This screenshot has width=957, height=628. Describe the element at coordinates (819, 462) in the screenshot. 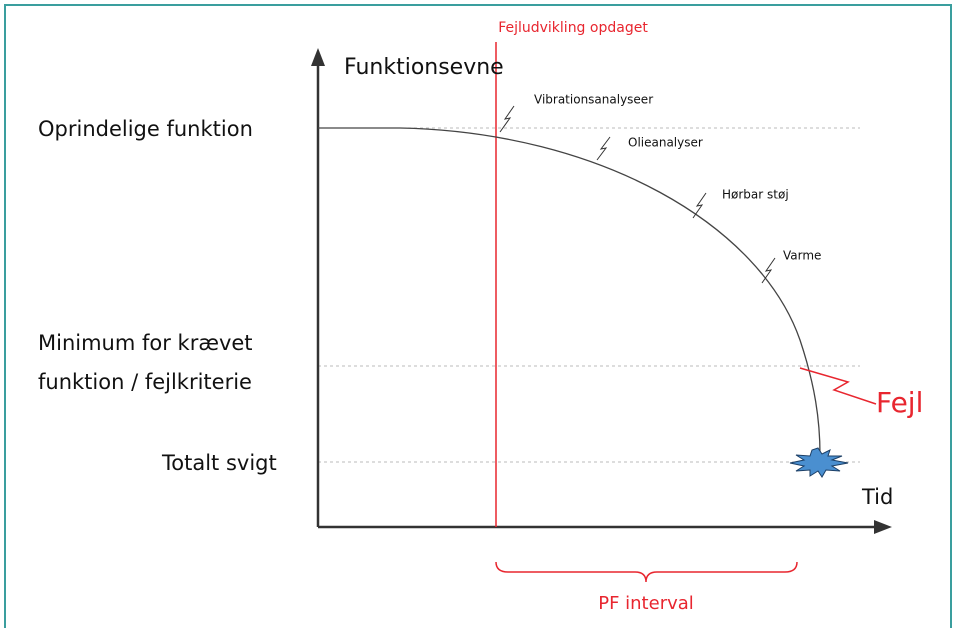

I see `failure-burst` at that location.